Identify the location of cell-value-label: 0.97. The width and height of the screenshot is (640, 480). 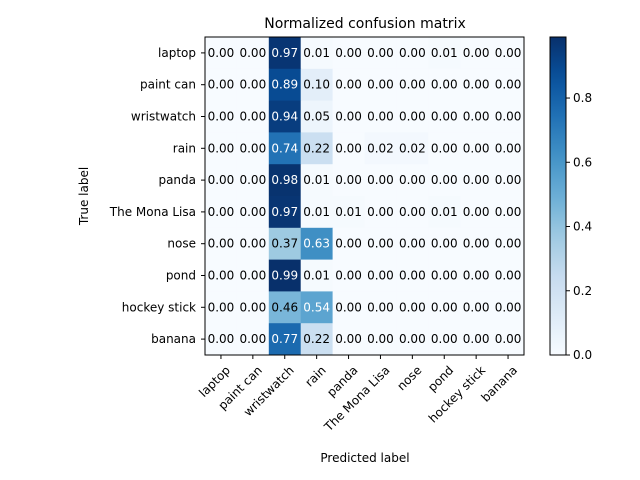
(284, 53).